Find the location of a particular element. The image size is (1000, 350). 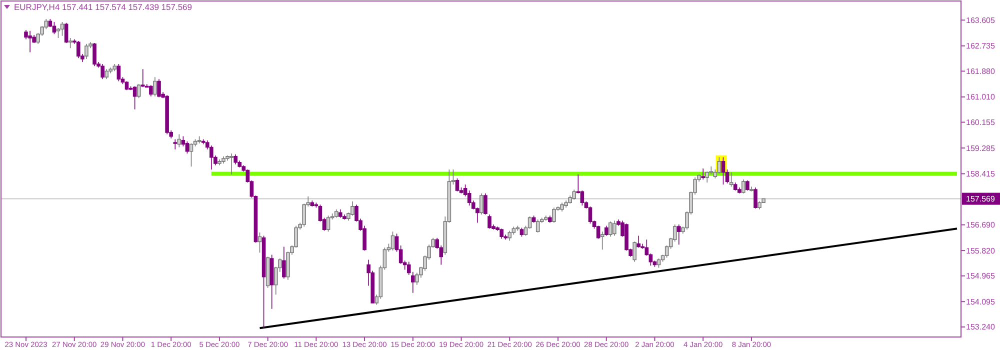

chart-title: EURJPY,H4 157.441 157.574 157.439 157.569 is located at coordinates (103, 7).